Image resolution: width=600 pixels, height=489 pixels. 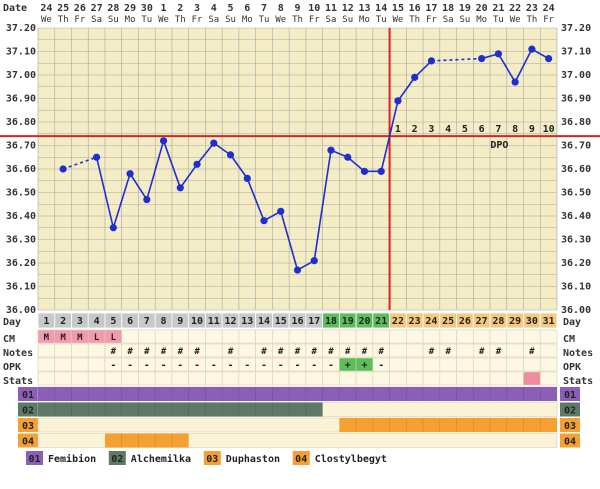 I want to click on legend-id: 02, so click(x=117, y=459).